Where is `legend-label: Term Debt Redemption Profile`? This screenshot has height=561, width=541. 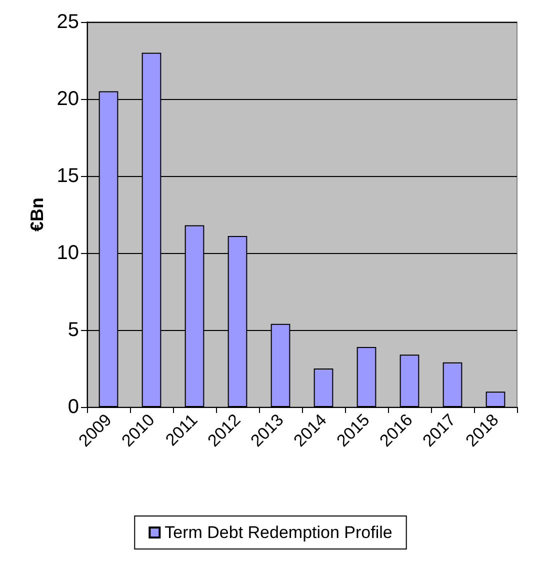
legend-label: Term Debt Redemption Profile is located at coordinates (278, 532).